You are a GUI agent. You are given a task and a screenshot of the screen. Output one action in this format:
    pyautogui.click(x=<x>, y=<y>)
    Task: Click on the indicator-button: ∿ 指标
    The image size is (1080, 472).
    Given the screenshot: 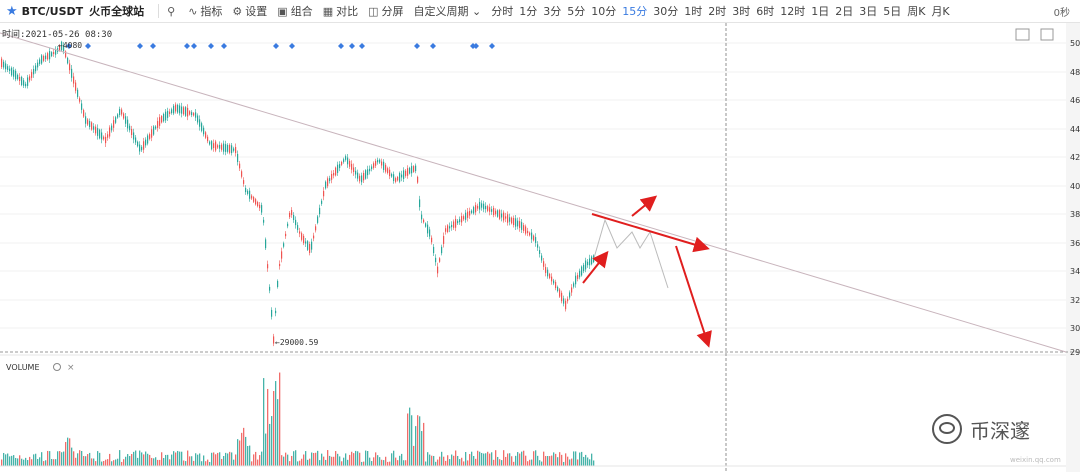 What is the action you would take?
    pyautogui.click(x=205, y=11)
    